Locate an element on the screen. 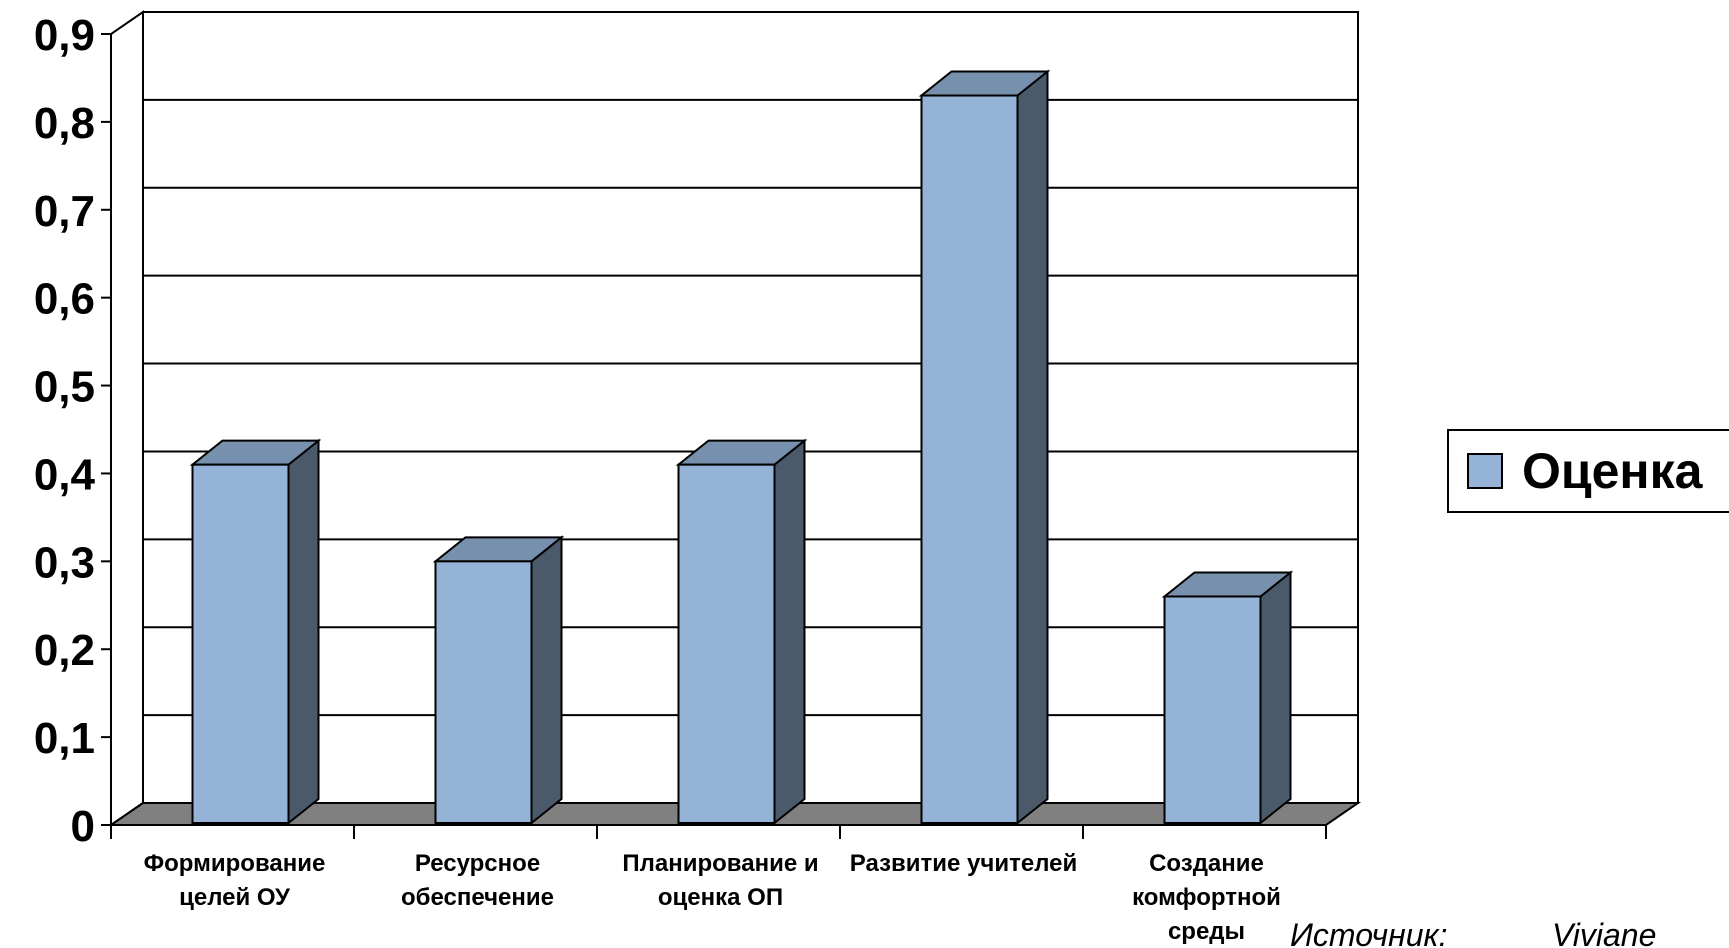  y-tick-label: 0,4 is located at coordinates (65, 474).